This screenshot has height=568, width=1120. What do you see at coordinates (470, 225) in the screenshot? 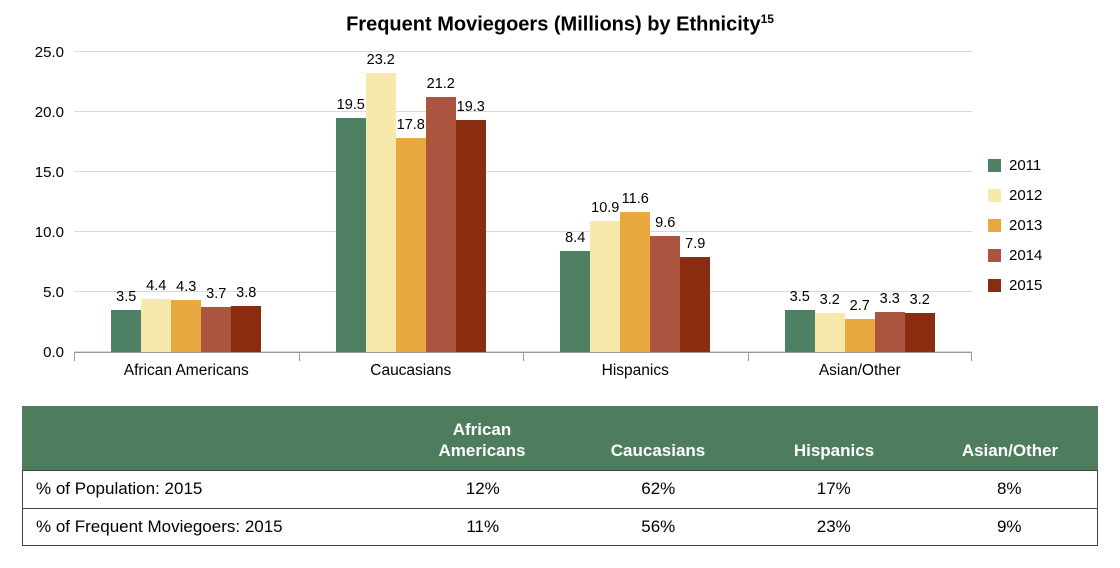
I see `bar-2015-caucasians: 19.3` at bounding box center [470, 225].